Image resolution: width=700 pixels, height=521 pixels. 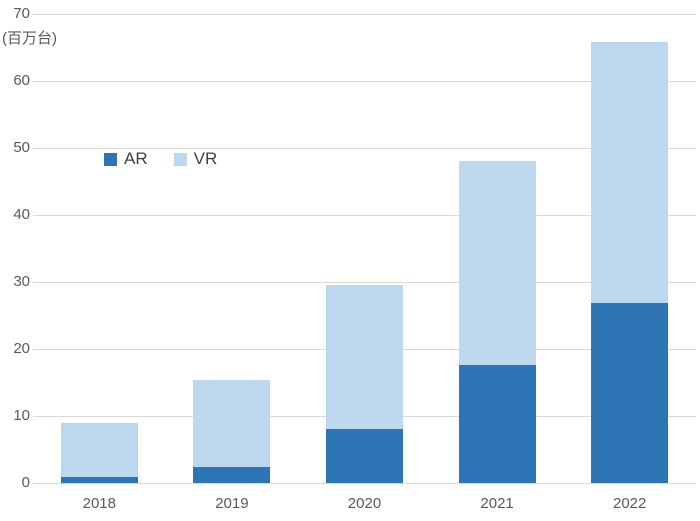 I want to click on x-axis-labels: 2018 2019 2020 2021 2022, so click(x=364, y=503).